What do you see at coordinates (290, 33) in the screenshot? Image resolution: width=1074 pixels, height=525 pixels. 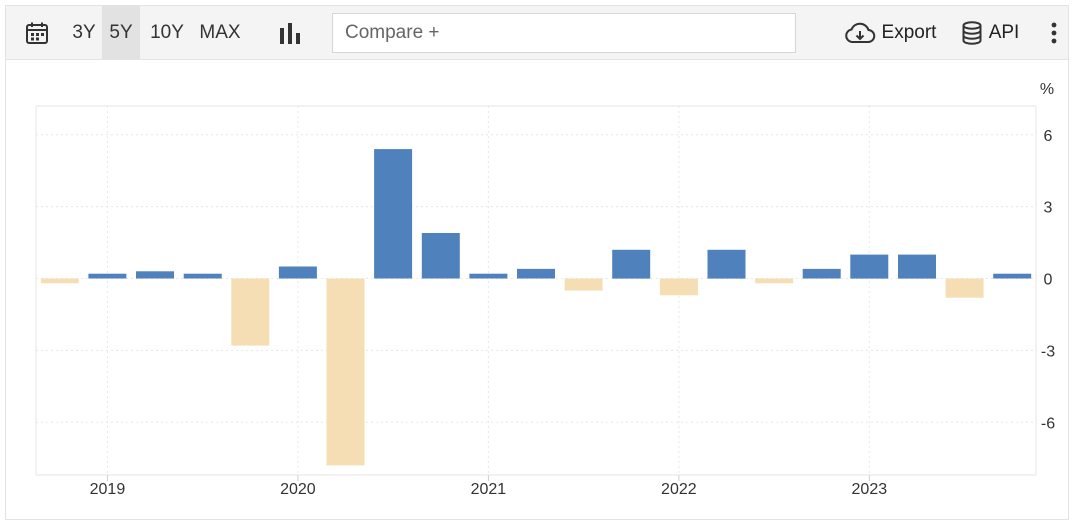 I see `bar-chart-icon` at bounding box center [290, 33].